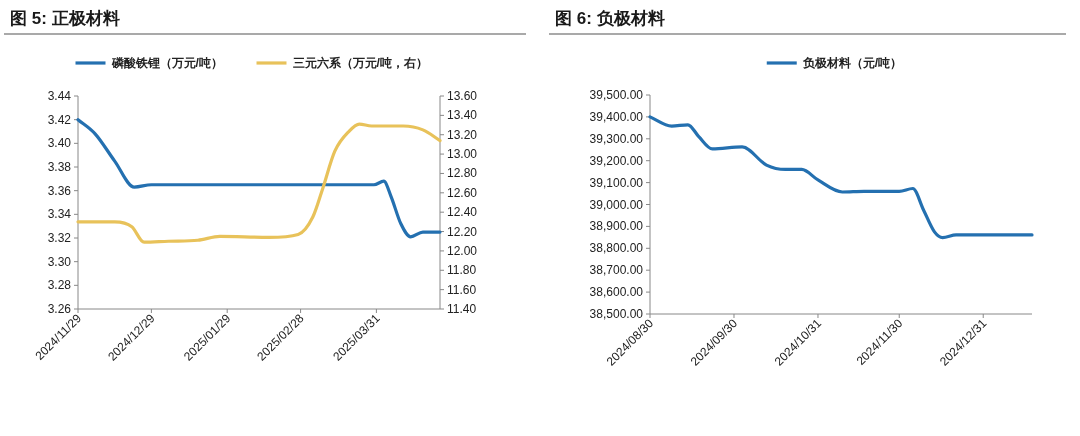  I want to click on y-tick-label: 3.36, so click(59, 190).